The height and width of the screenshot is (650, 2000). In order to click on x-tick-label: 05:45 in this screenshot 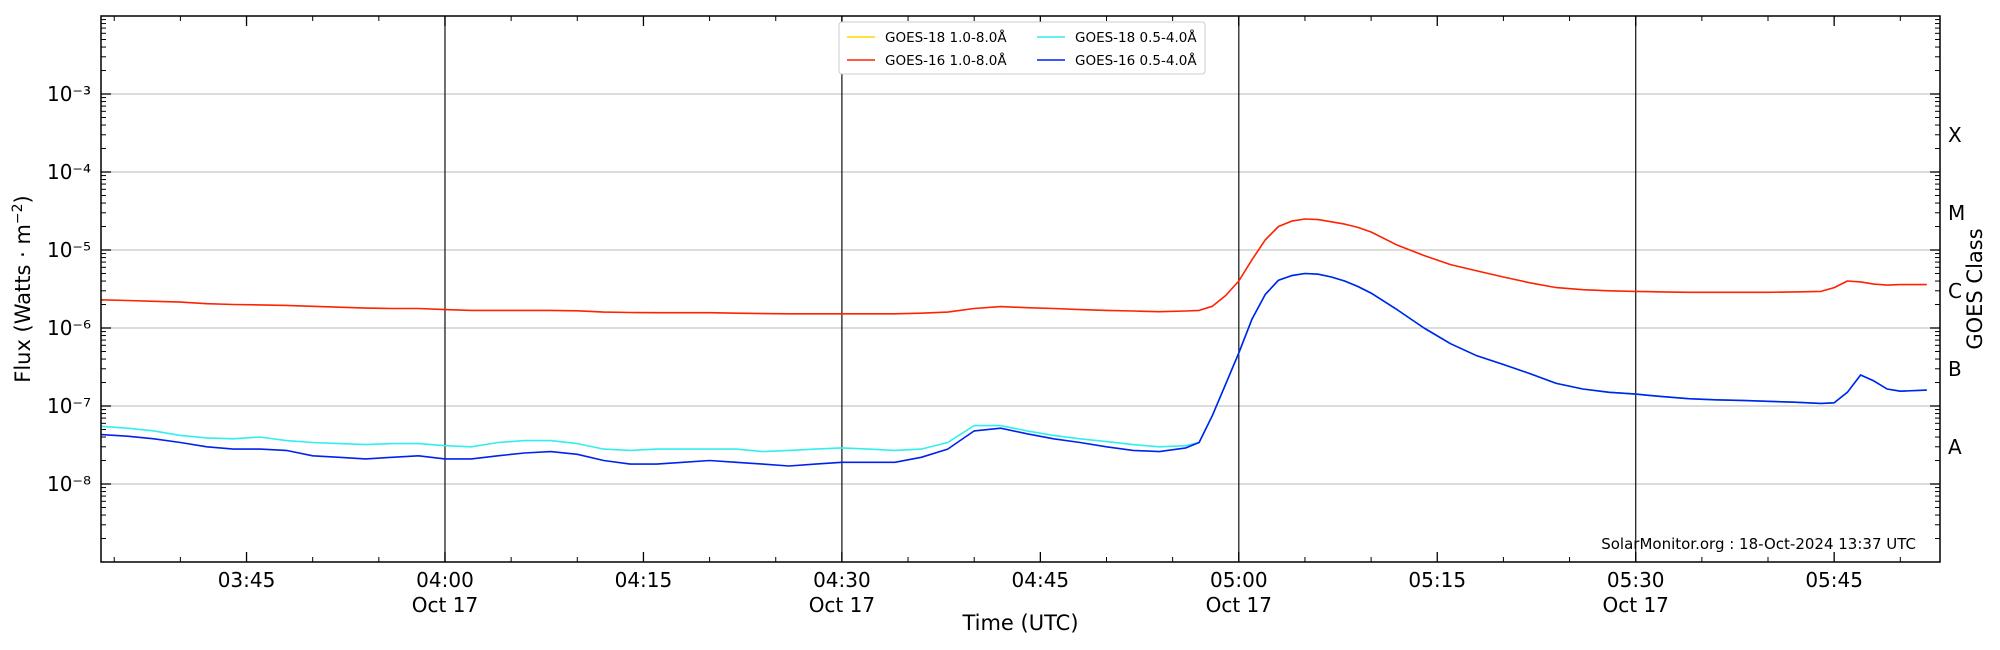, I will do `click(1834, 580)`.